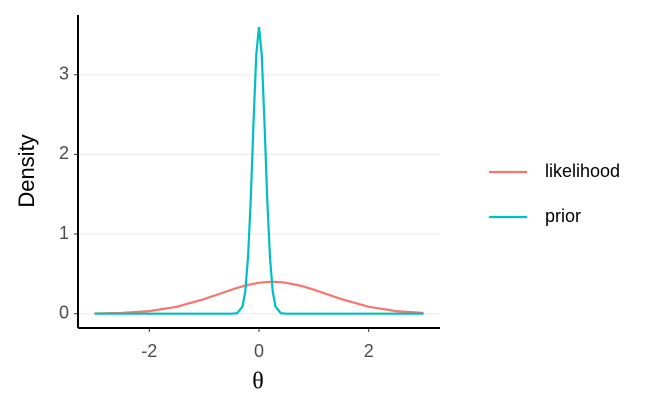  What do you see at coordinates (64, 233) in the screenshot?
I see `y-tick-label: 1` at bounding box center [64, 233].